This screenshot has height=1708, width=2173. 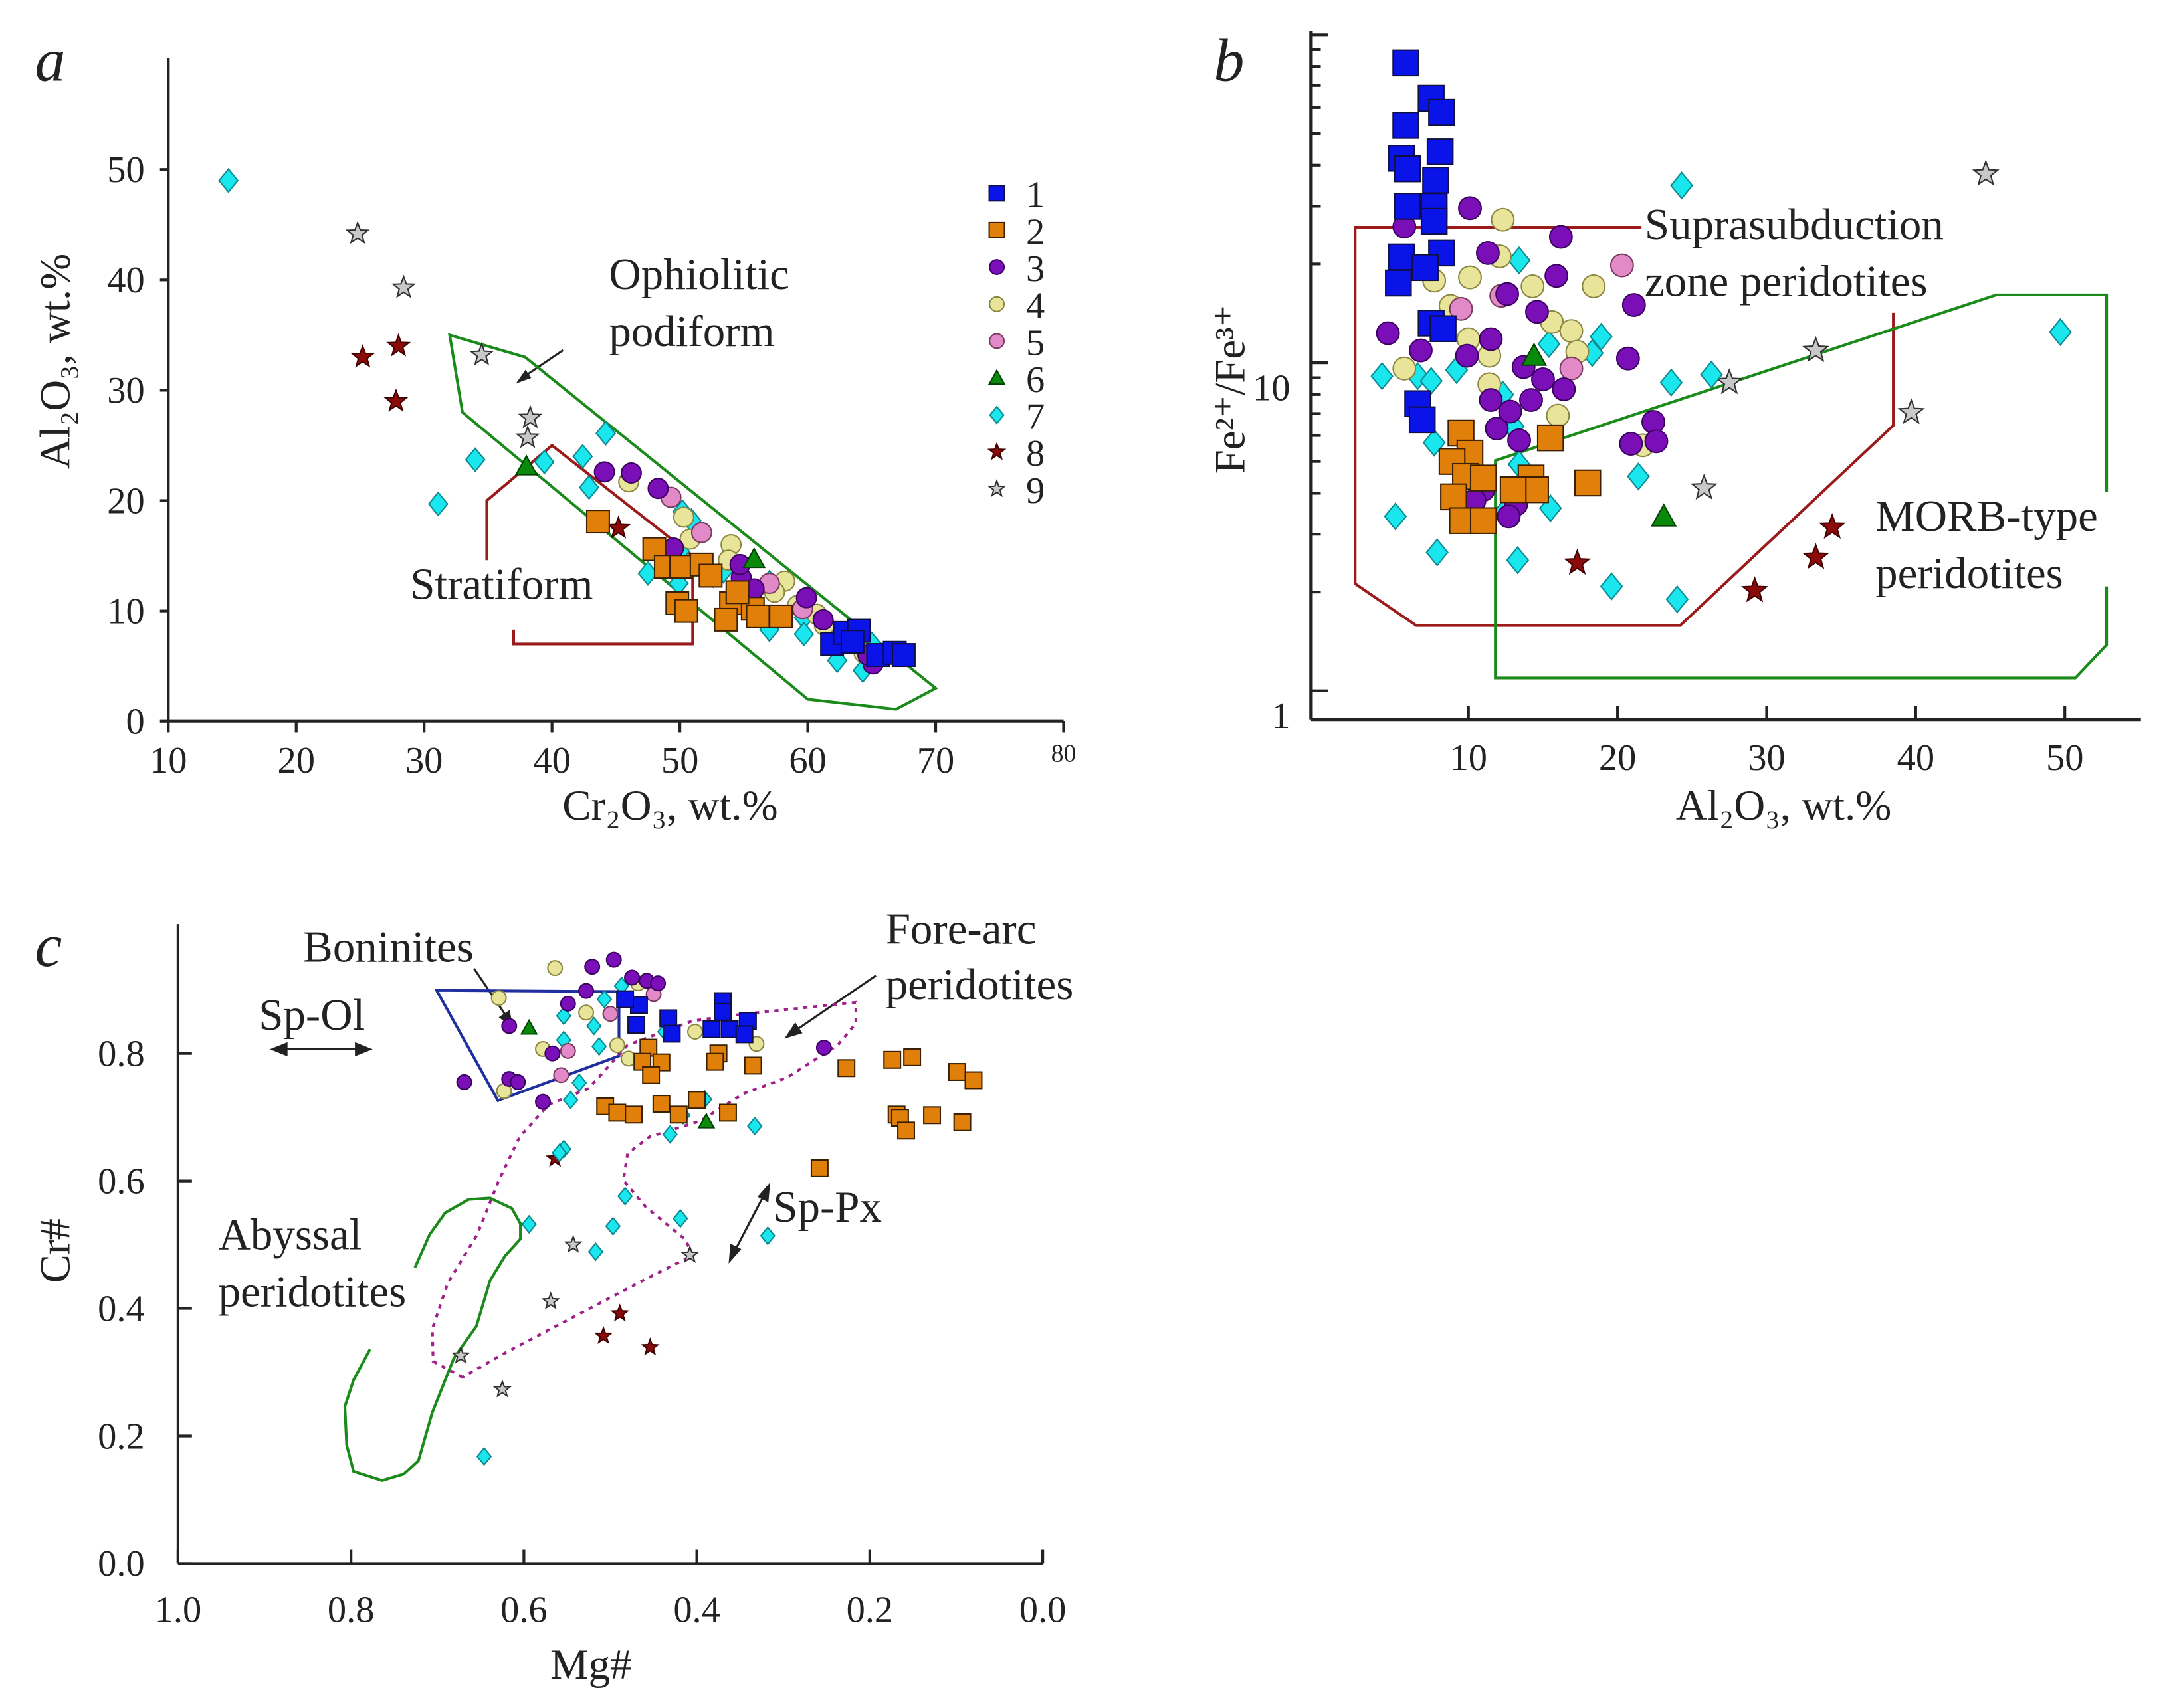 I want to click on annotation-abyssal: Abyssal, so click(x=291, y=1235).